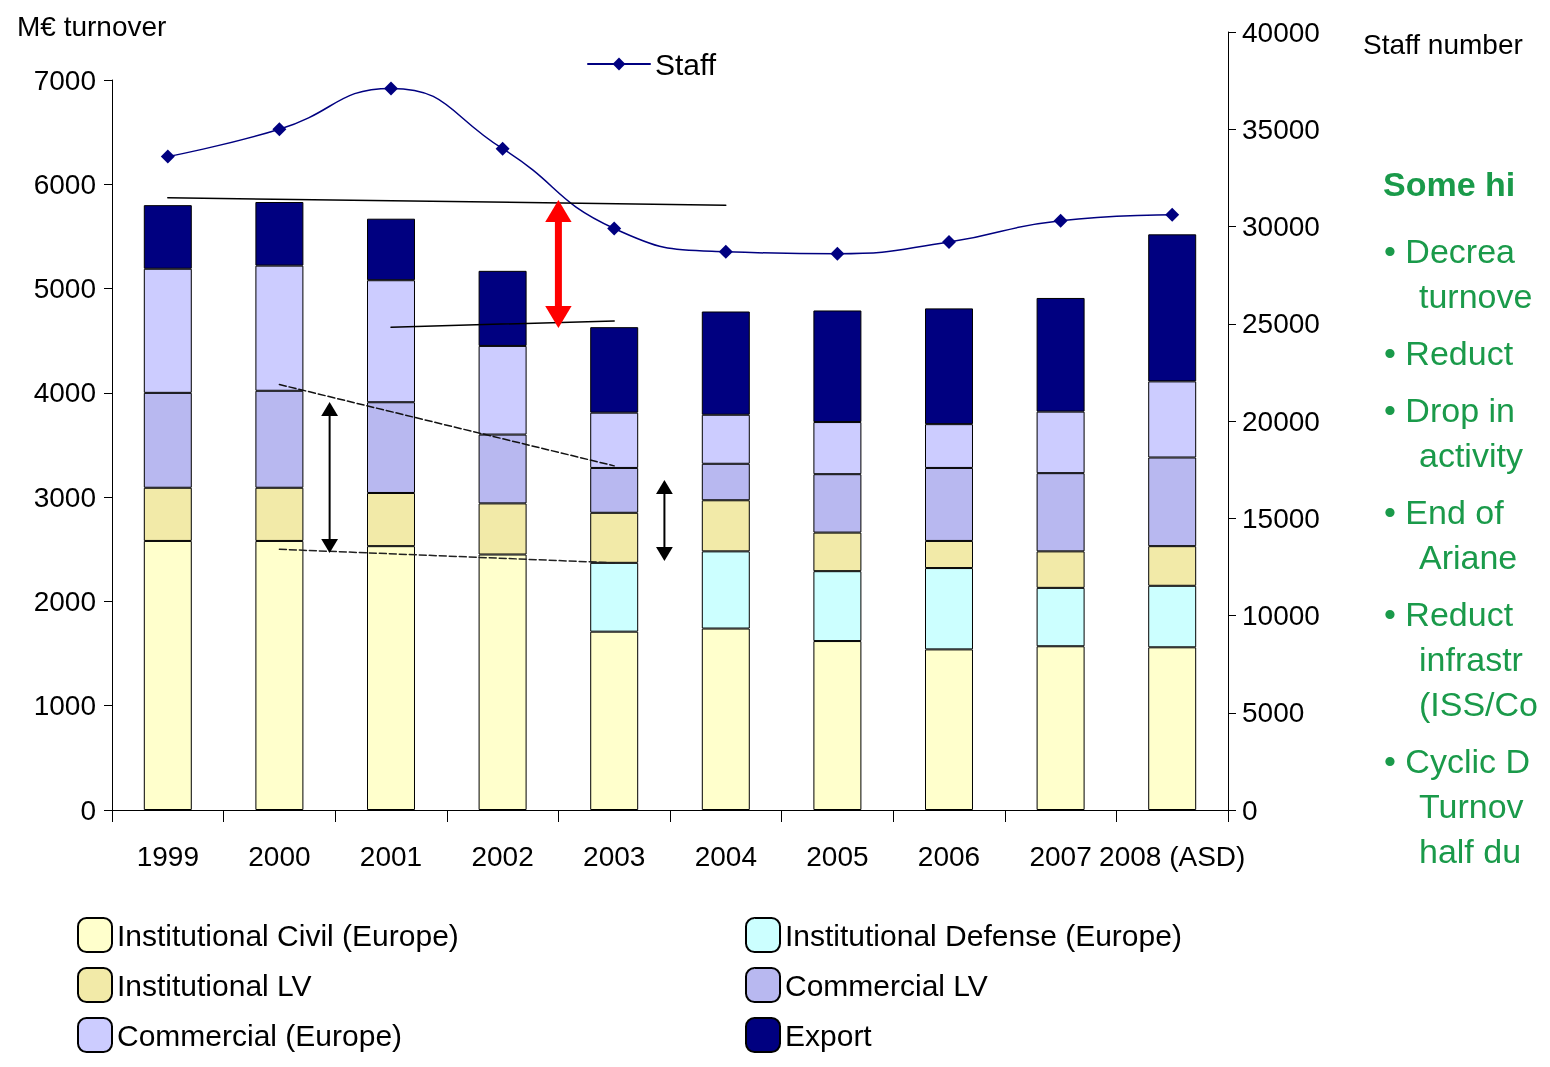 The width and height of the screenshot is (1550, 1067). What do you see at coordinates (1250, 810) in the screenshot?
I see `y2-tick-label: 0` at bounding box center [1250, 810].